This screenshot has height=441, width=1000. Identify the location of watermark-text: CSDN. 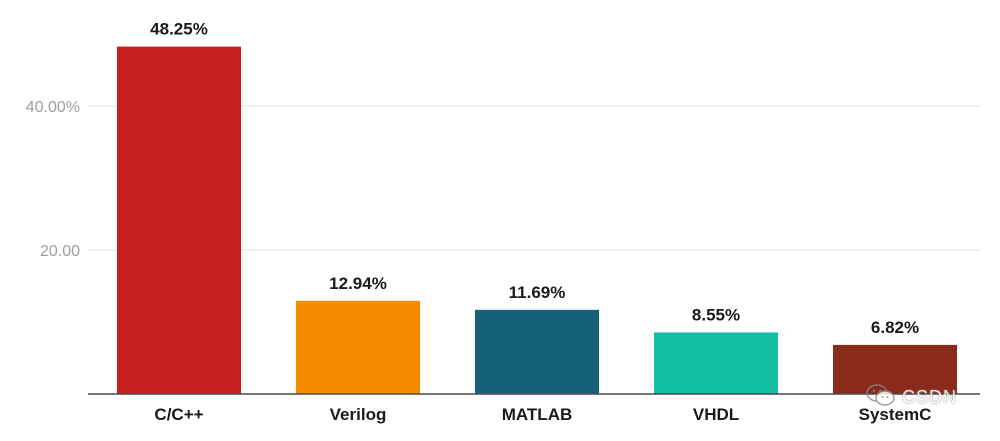
(930, 396).